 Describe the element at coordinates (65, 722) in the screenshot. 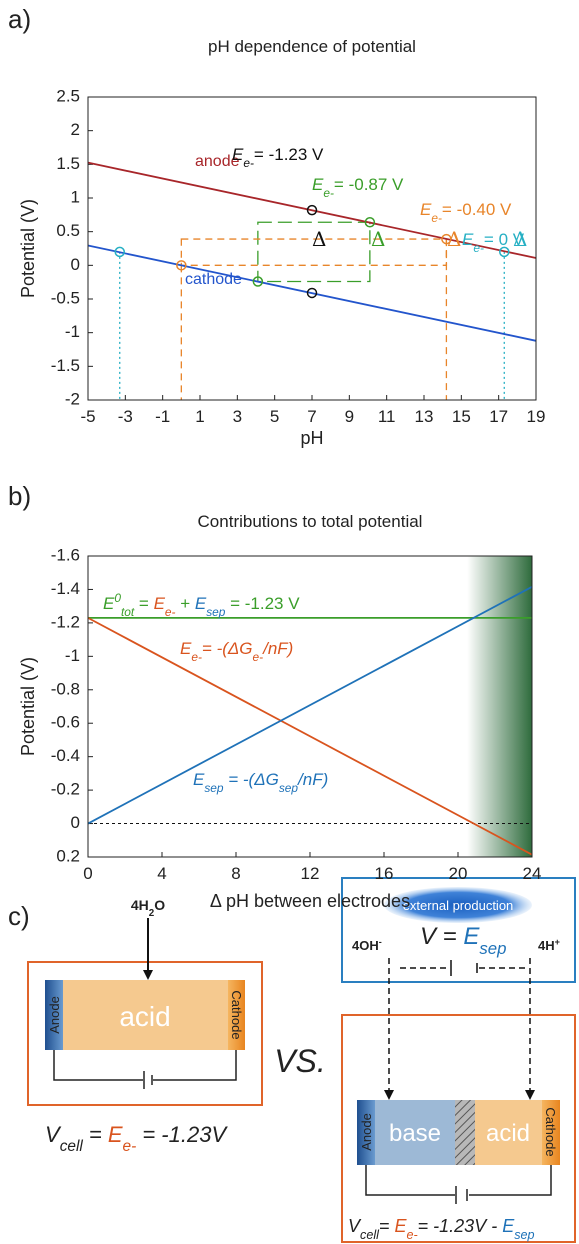

I see `y-tick-label: -0.6` at that location.